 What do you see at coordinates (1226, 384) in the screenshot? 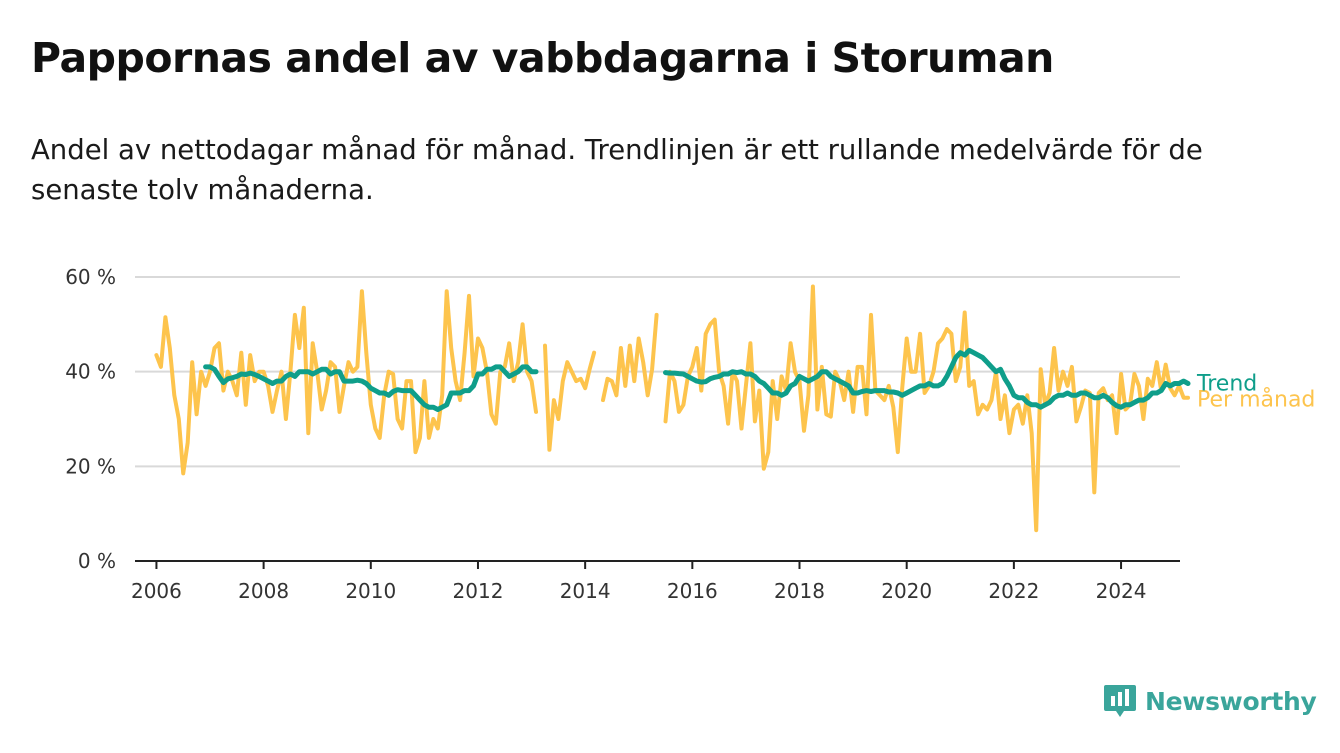
I see `trend-series-label: Trend` at bounding box center [1226, 384].